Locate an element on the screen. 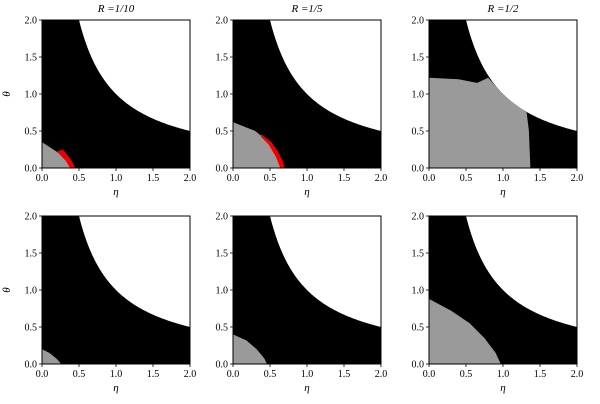 This screenshot has height=404, width=600. chart-panel-6: 0.0 0.5 1.0 1.5 2.0 0.0 0.5 1.0 1.5 2.0 η is located at coordinates (498, 303).